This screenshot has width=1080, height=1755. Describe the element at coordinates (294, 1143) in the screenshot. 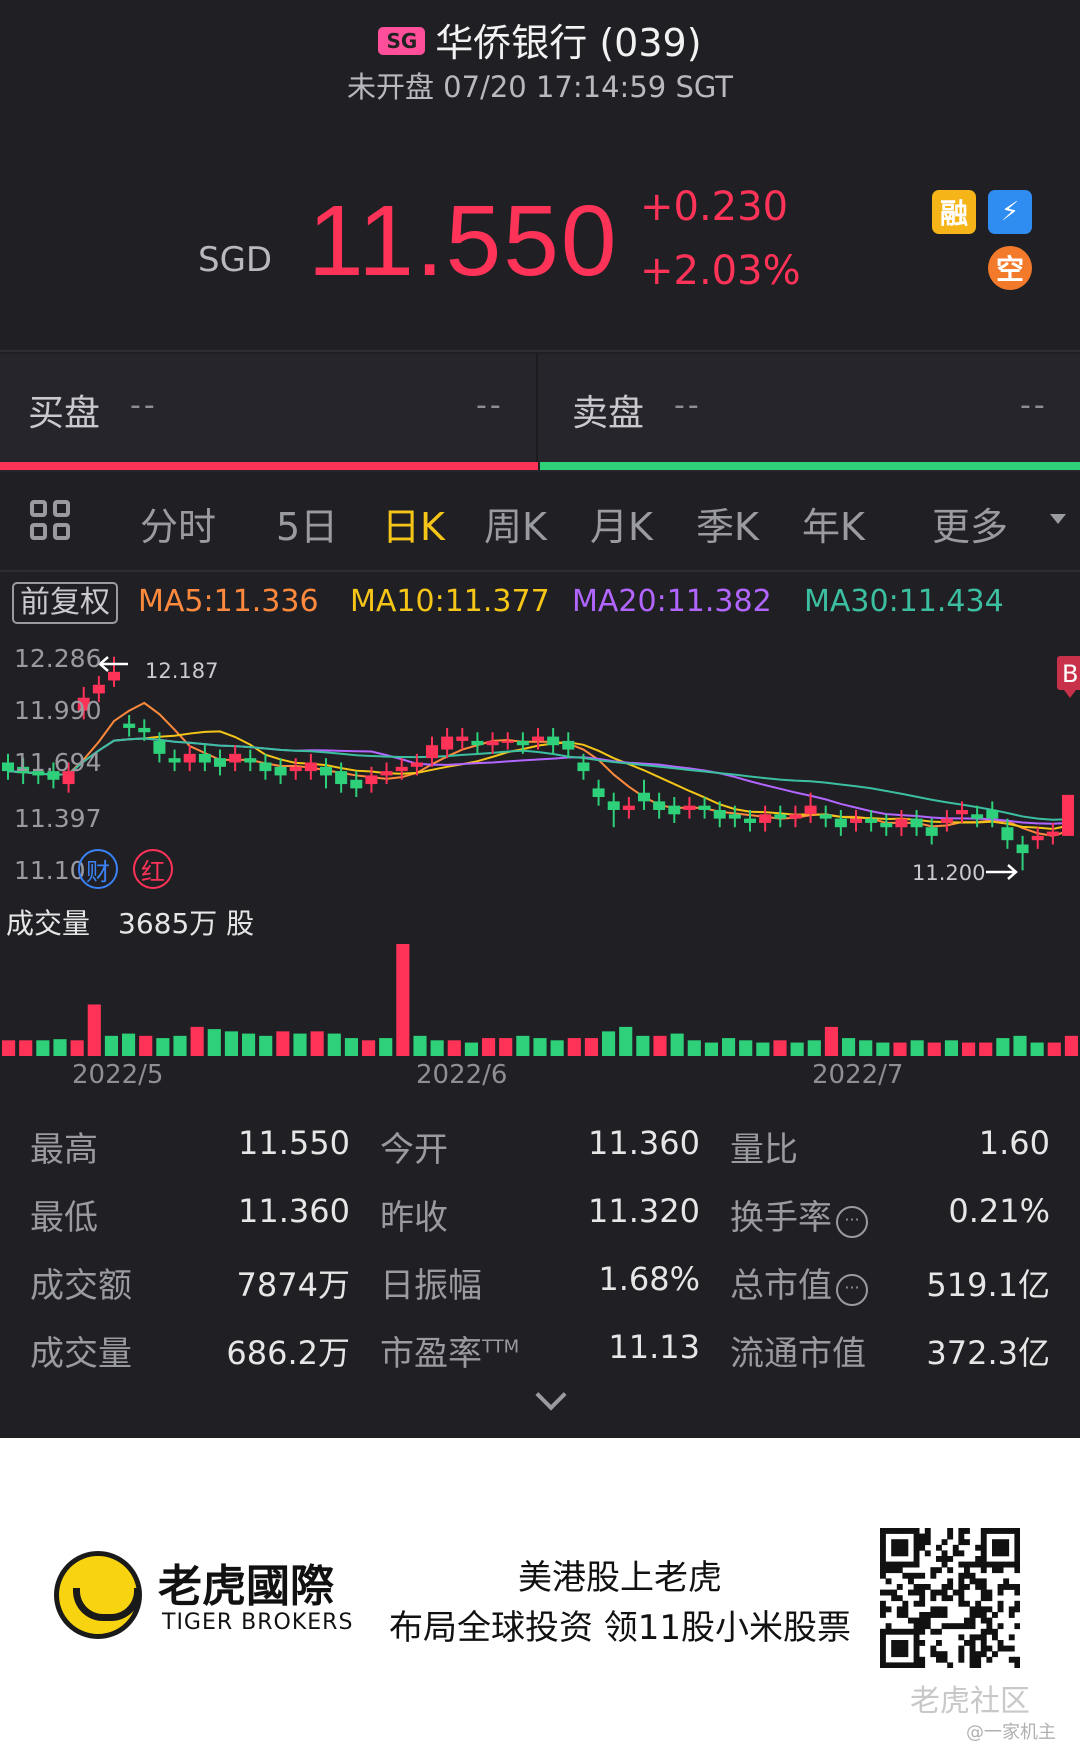

I see `stat-high-value: 11.550` at that location.